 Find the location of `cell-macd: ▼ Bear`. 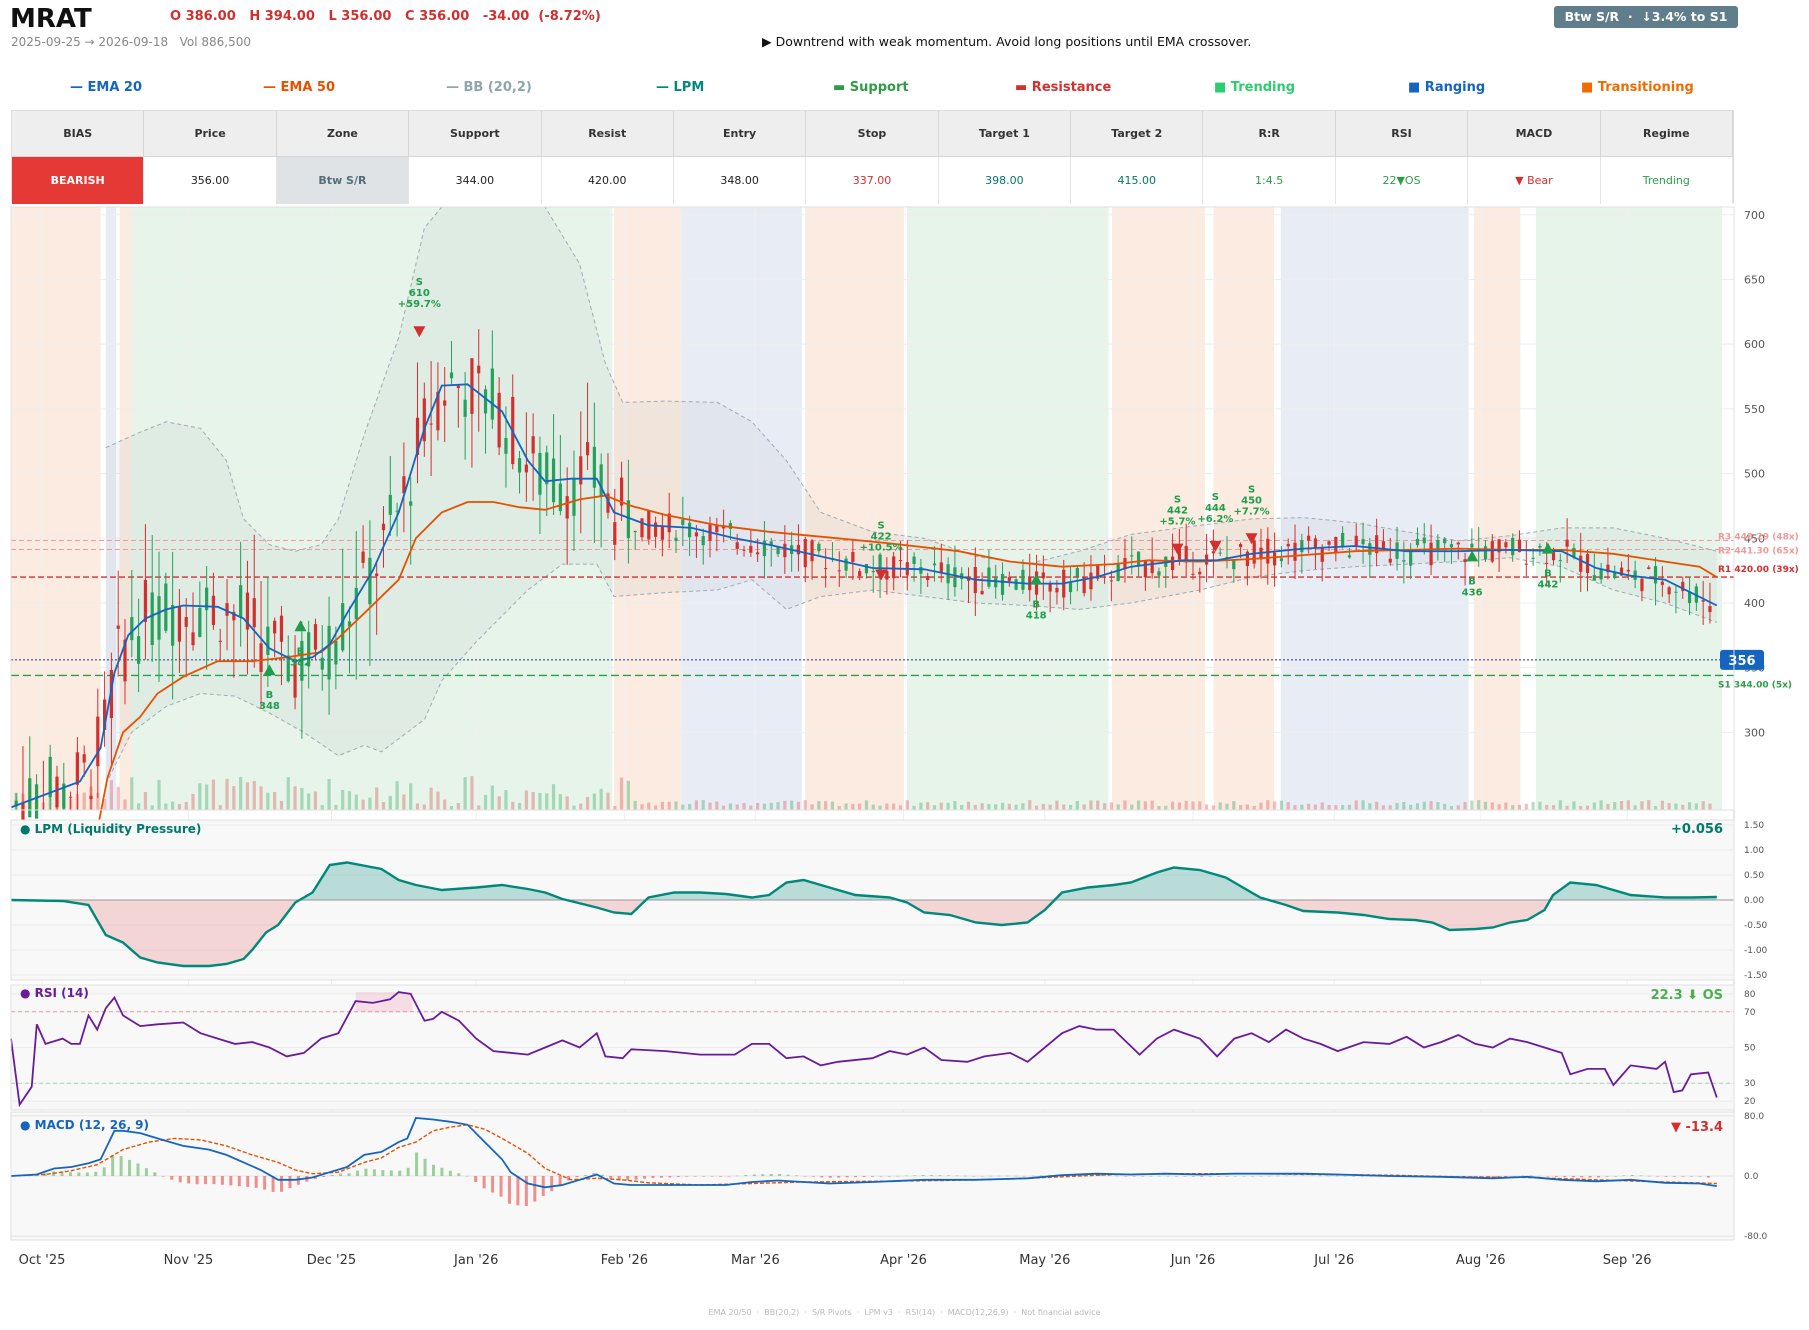

cell-macd: ▼ Bear is located at coordinates (1534, 180).